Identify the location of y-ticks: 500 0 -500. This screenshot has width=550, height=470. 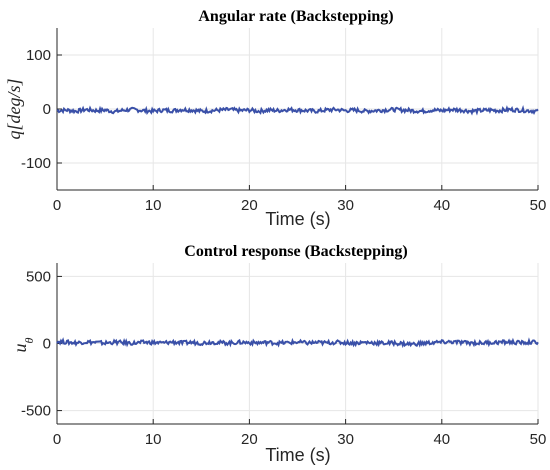
(41, 344).